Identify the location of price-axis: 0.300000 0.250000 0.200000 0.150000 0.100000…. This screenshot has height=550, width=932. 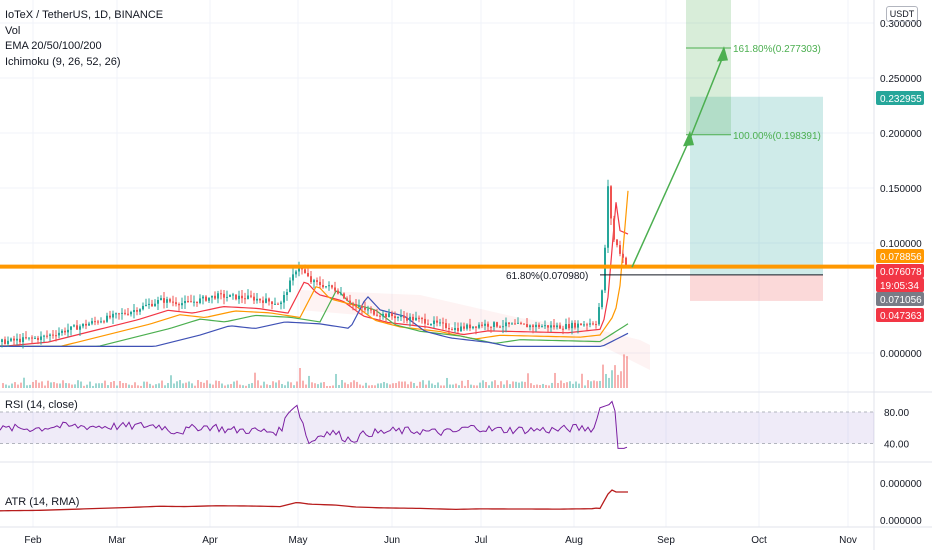
(900, 273).